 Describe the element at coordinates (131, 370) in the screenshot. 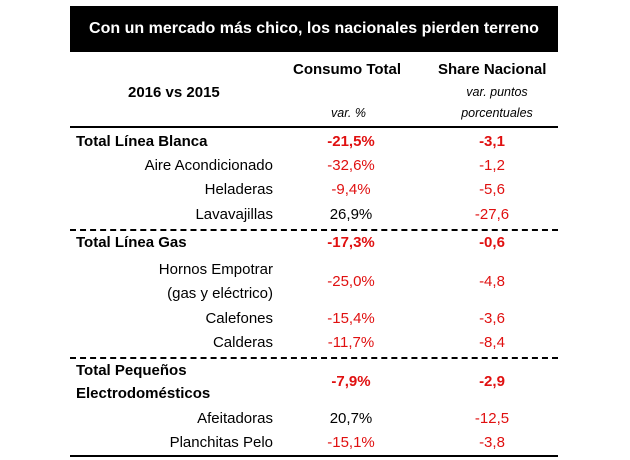

I see `row-label-peq-line1: Total Pequeños` at that location.